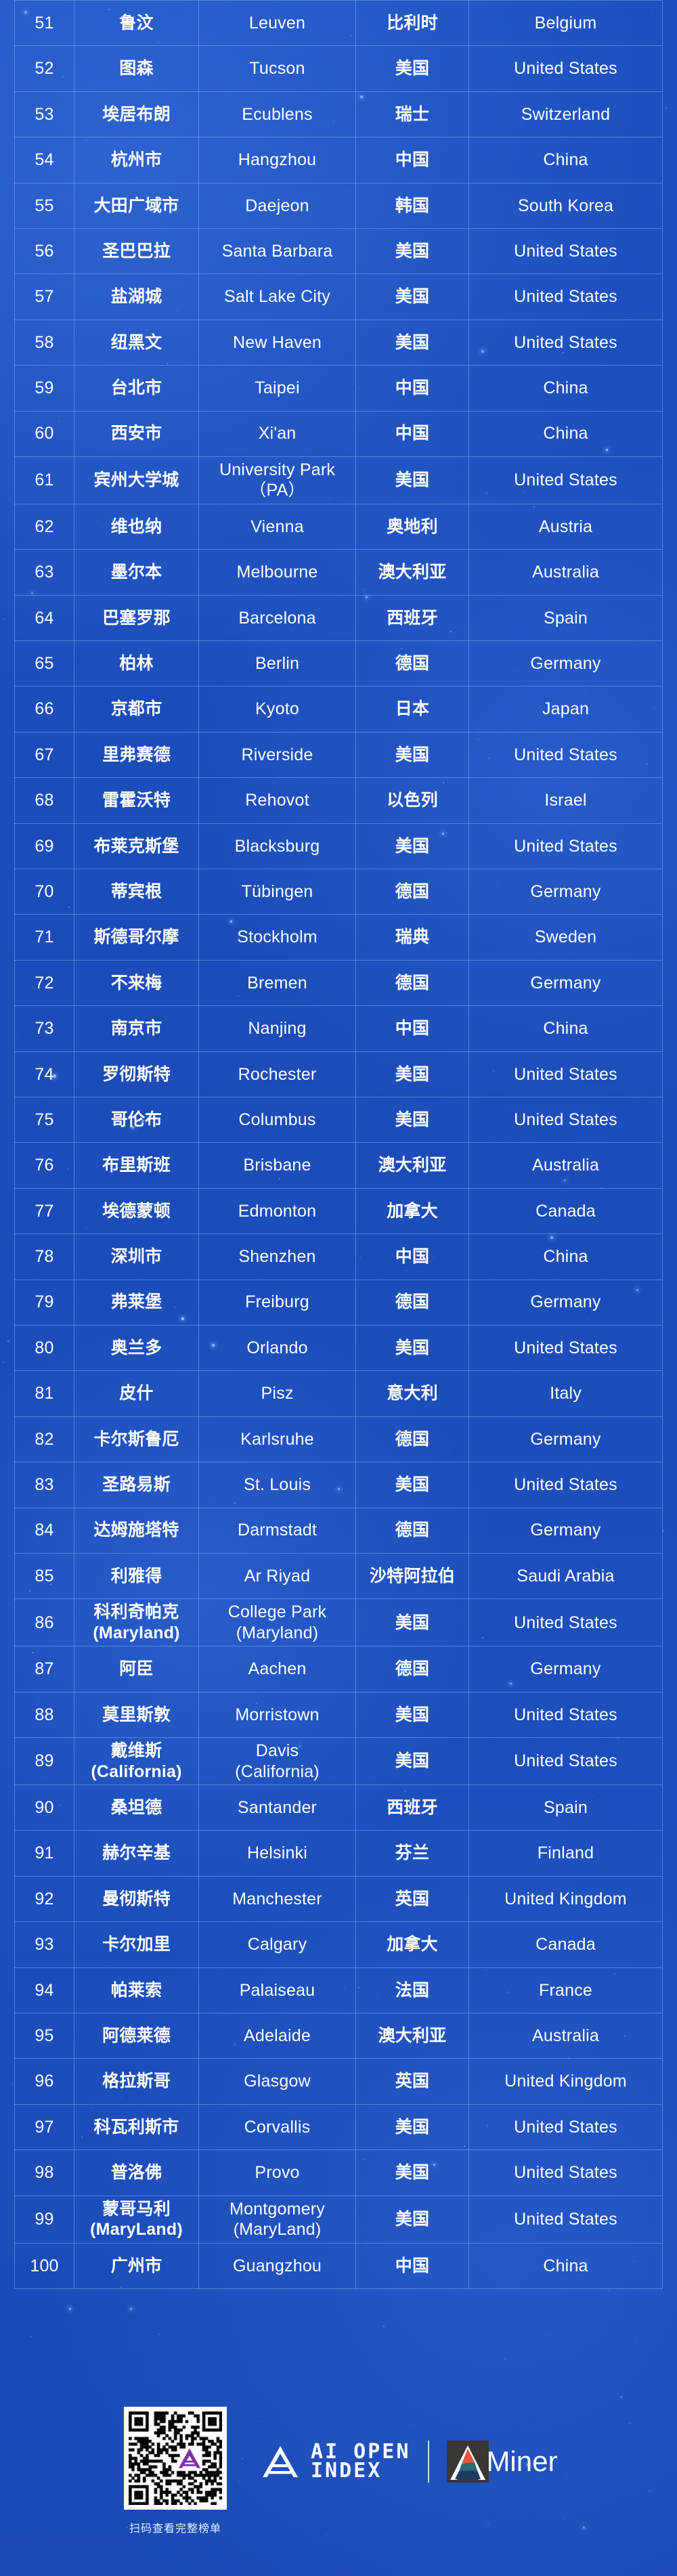 This screenshot has height=2576, width=677. What do you see at coordinates (137, 1990) in the screenshot?
I see `city-cn-cell: 帕莱索` at bounding box center [137, 1990].